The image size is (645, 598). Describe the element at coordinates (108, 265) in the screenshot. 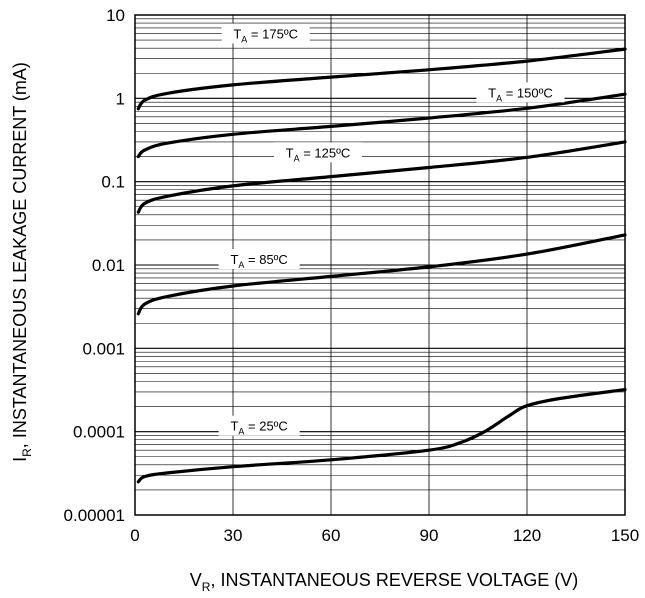

I see `y-tick-label: 0.01` at that location.